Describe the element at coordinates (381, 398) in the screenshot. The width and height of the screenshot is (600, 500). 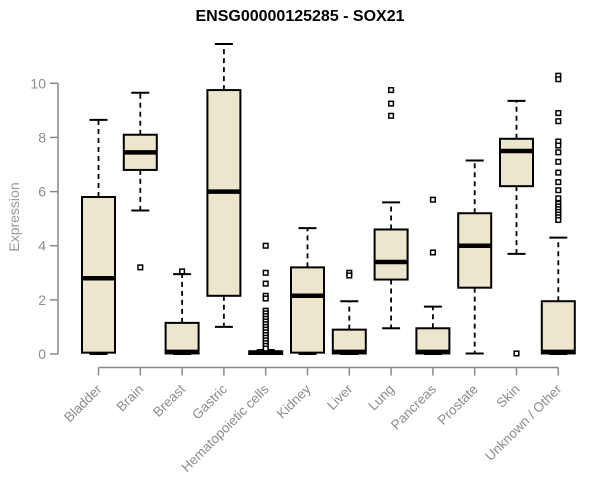
I see `x-tick-label: Lung` at that location.